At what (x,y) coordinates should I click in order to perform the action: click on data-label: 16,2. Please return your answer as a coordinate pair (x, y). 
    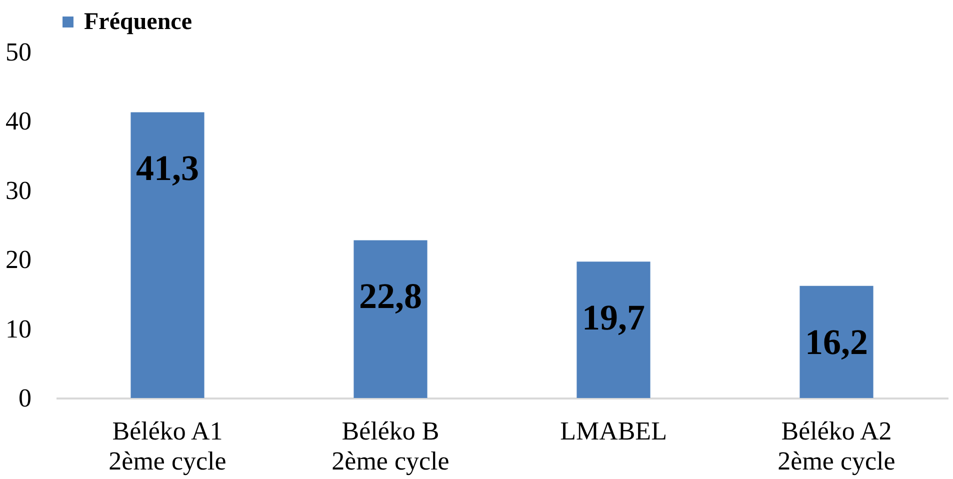
    Looking at the image, I should click on (836, 342).